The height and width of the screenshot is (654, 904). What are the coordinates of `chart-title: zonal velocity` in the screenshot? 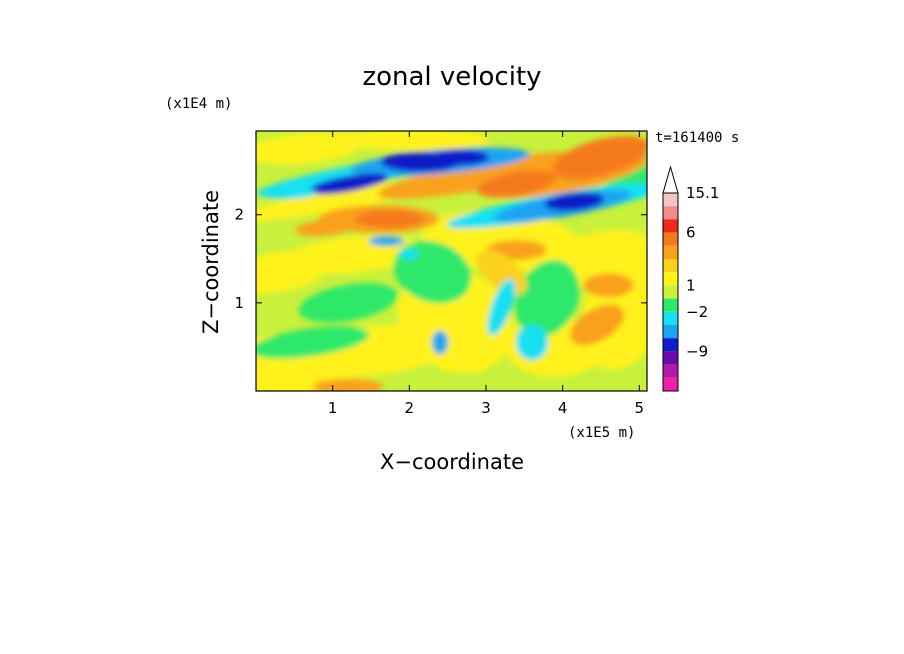 It's located at (451, 77).